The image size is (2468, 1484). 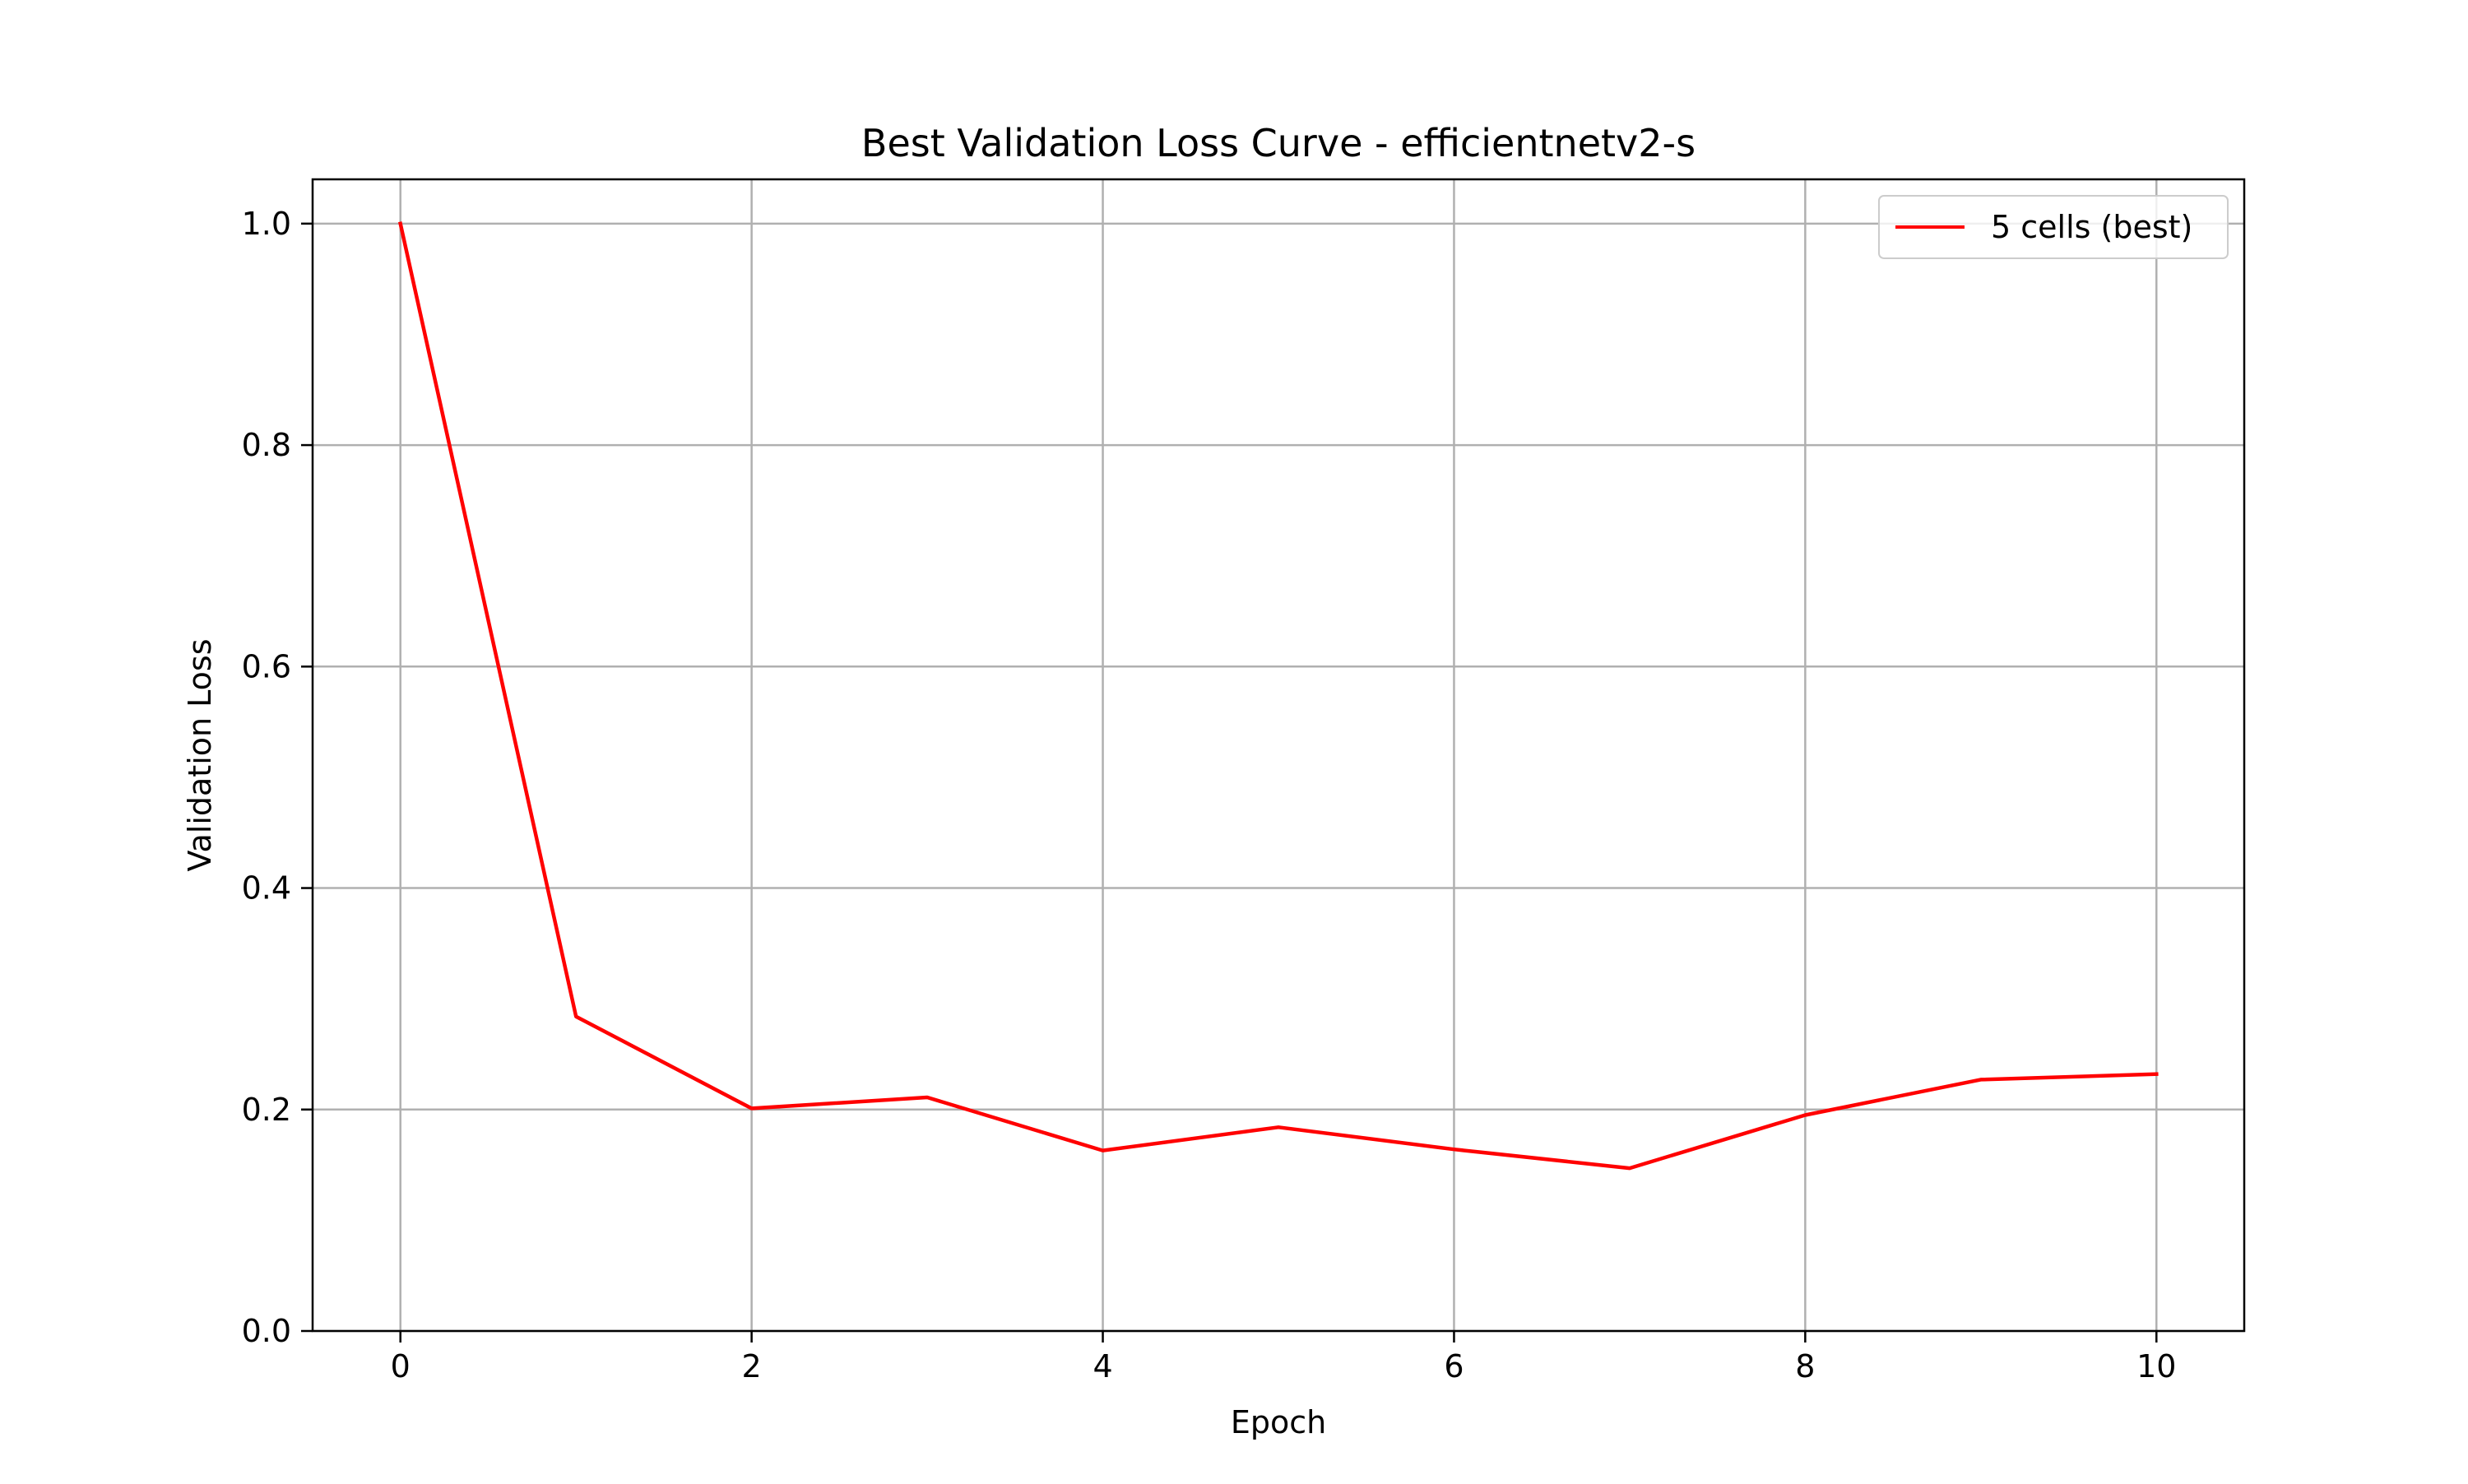 What do you see at coordinates (277, 777) in the screenshot?
I see `y-axis-ticks: 0.0 0.2 0.4 0.6 0.8 1.0` at bounding box center [277, 777].